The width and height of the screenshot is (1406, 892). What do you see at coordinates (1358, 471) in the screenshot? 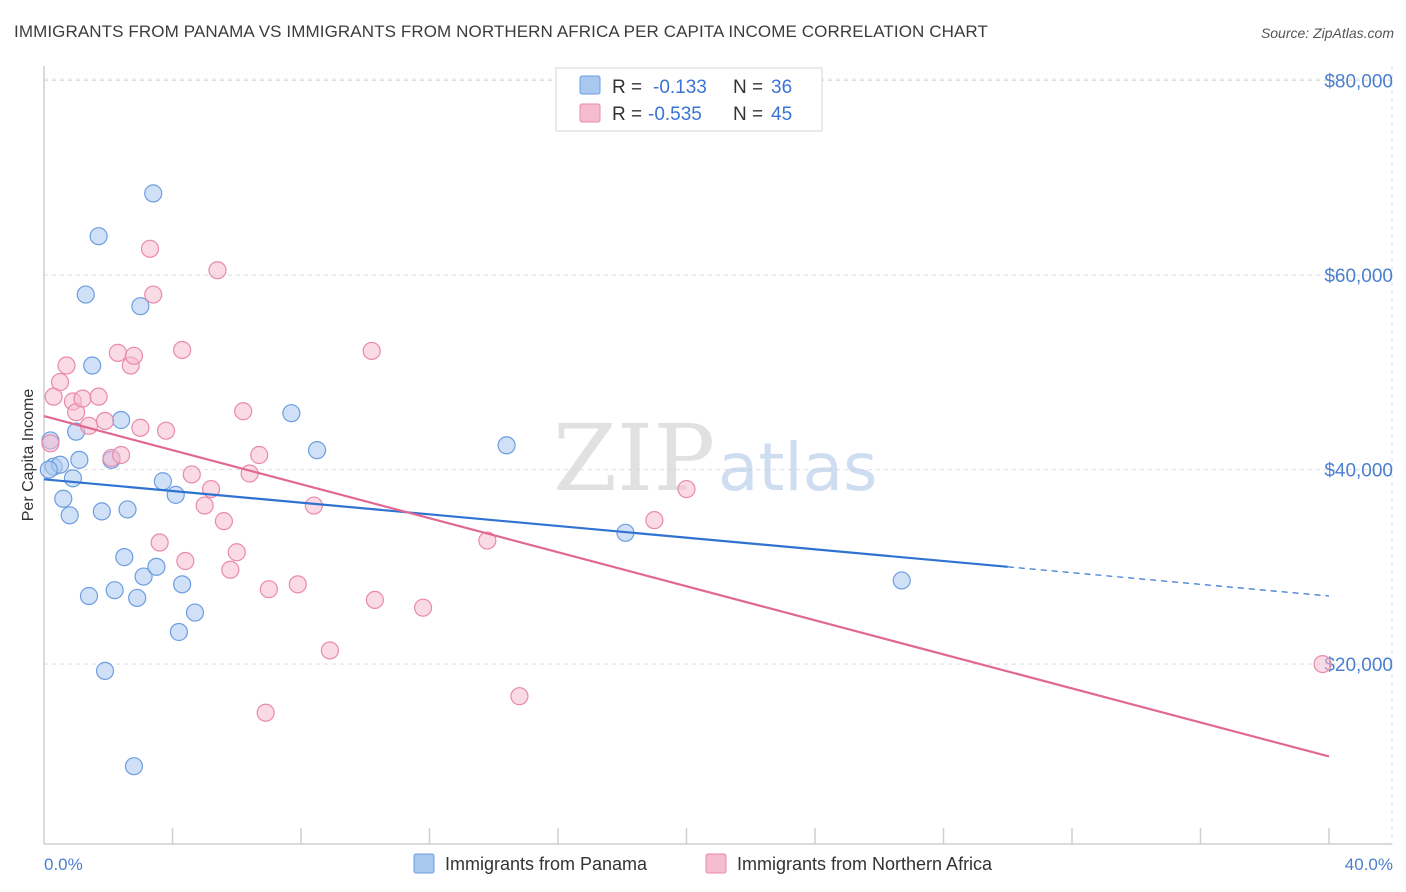
I see `y-tick-label-1: $40,000` at bounding box center [1358, 471].